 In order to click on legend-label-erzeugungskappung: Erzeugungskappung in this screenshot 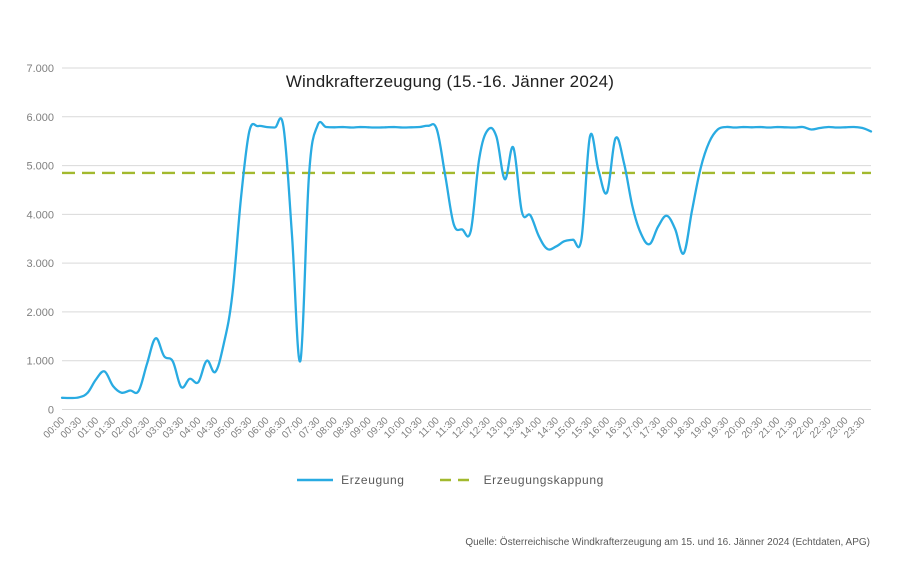, I will do `click(543, 480)`.